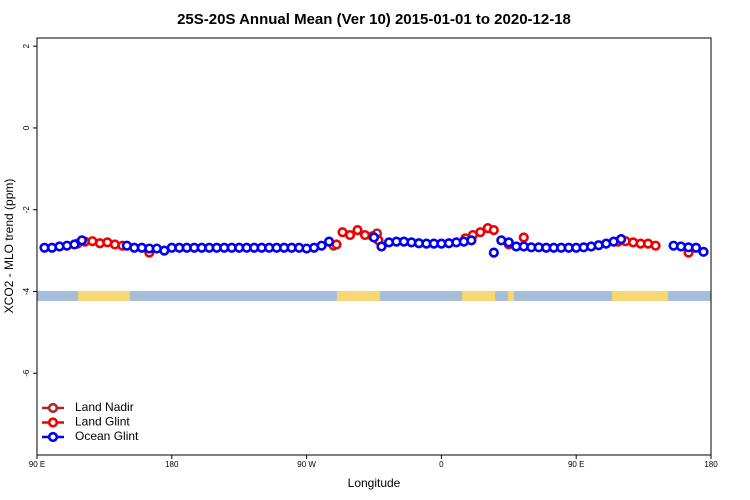  Describe the element at coordinates (306, 464) in the screenshot. I see `x-tick-label: 90 W` at that location.